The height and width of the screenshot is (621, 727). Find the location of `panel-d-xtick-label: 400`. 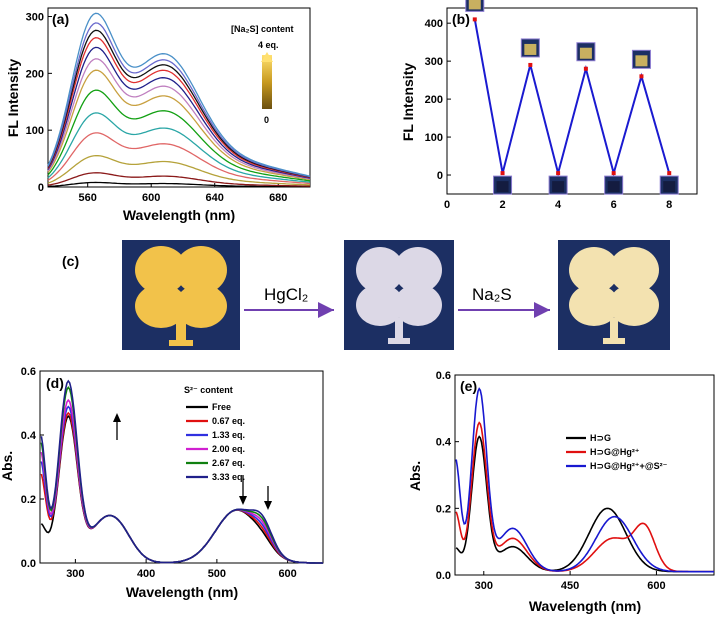

panel-d-xtick-label: 400 is located at coordinates (146, 574).